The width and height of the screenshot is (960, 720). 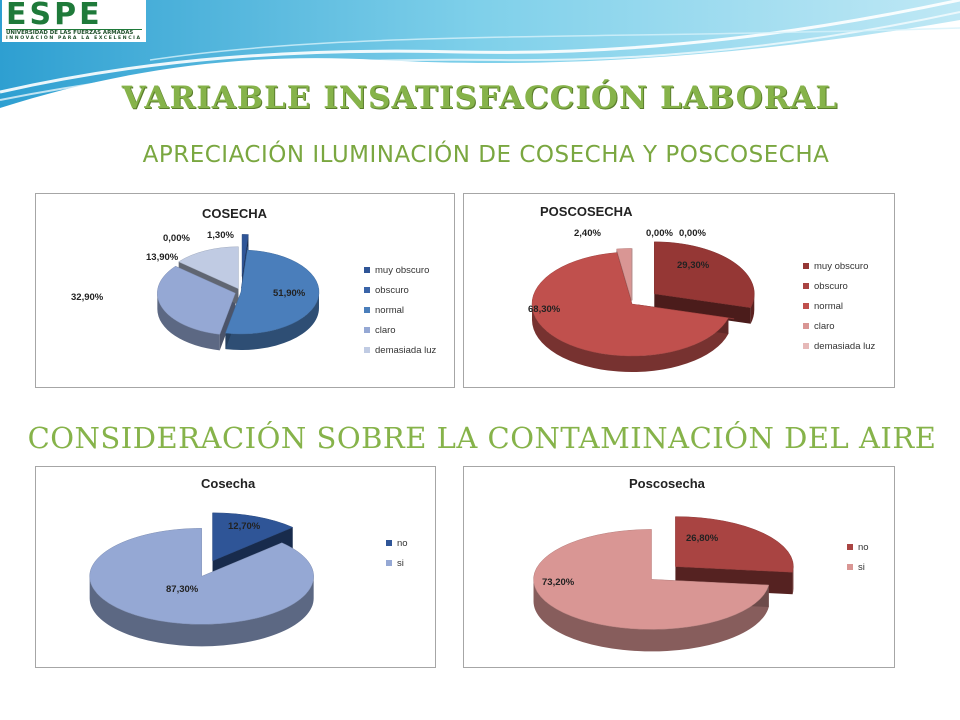 I want to click on data-label: 1,30%, so click(x=220, y=235).